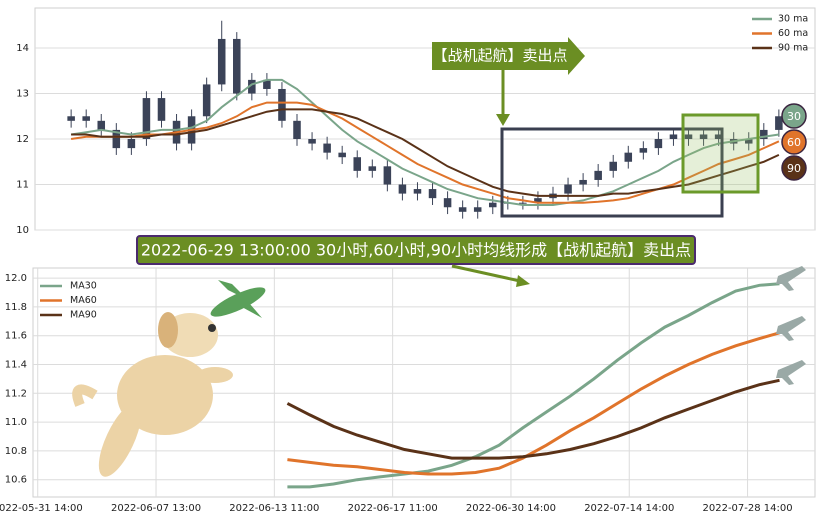 The height and width of the screenshot is (520, 822). What do you see at coordinates (22, 185) in the screenshot?
I see `y-tick-label: 11` at bounding box center [22, 185].